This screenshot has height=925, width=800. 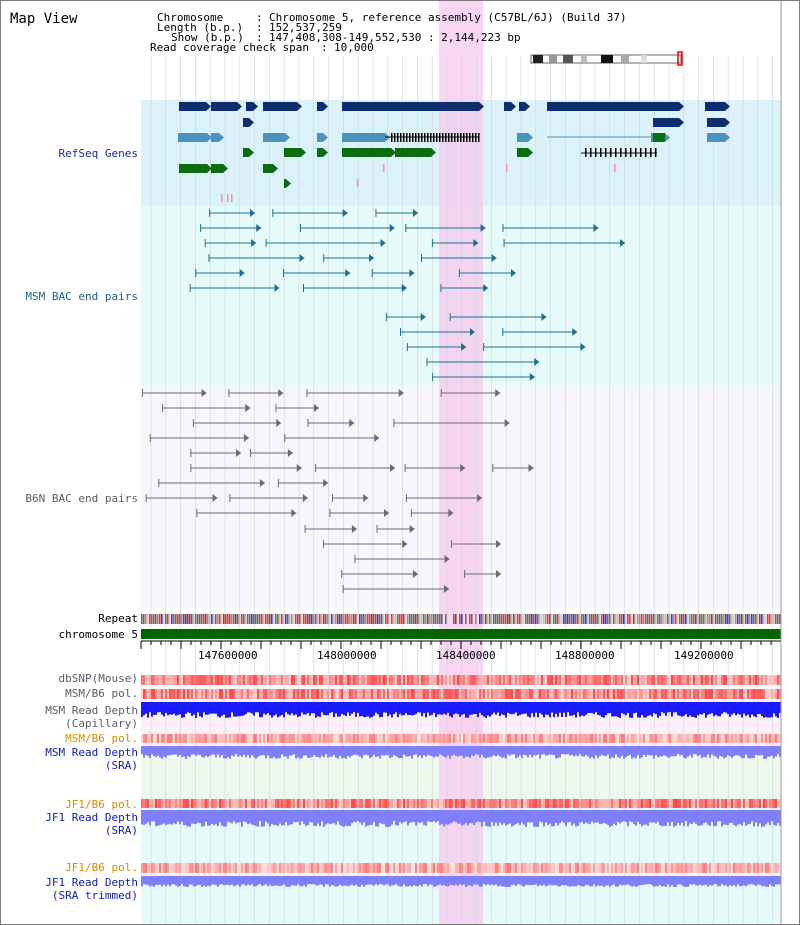 I want to click on track-label-jf1-b6-pol-2: JF1/B6 pol., so click(x=101, y=867).